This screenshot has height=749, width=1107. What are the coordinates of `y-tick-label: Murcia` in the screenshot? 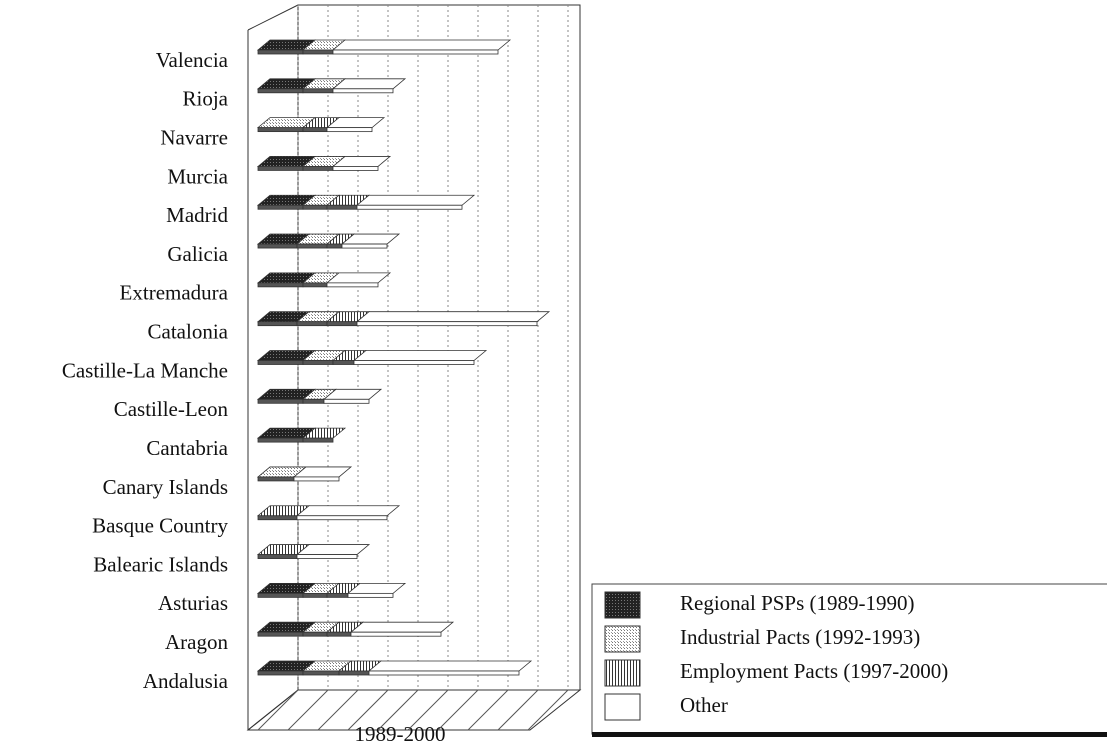 It's located at (197, 176).